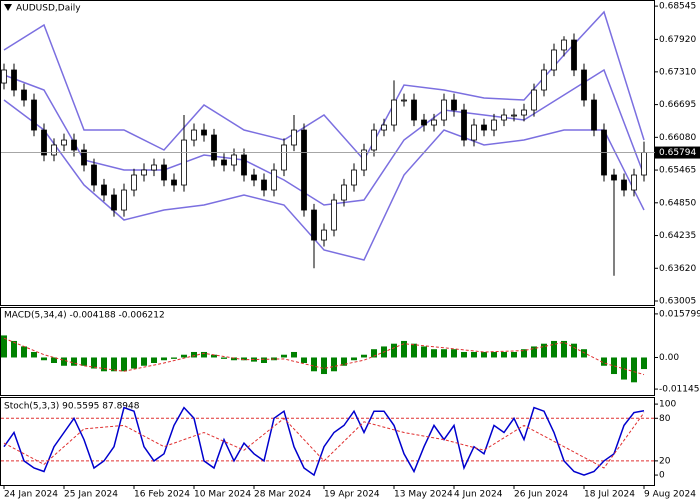  What do you see at coordinates (677, 138) in the screenshot?
I see `y-tick-label: 0.66080` at bounding box center [677, 138].